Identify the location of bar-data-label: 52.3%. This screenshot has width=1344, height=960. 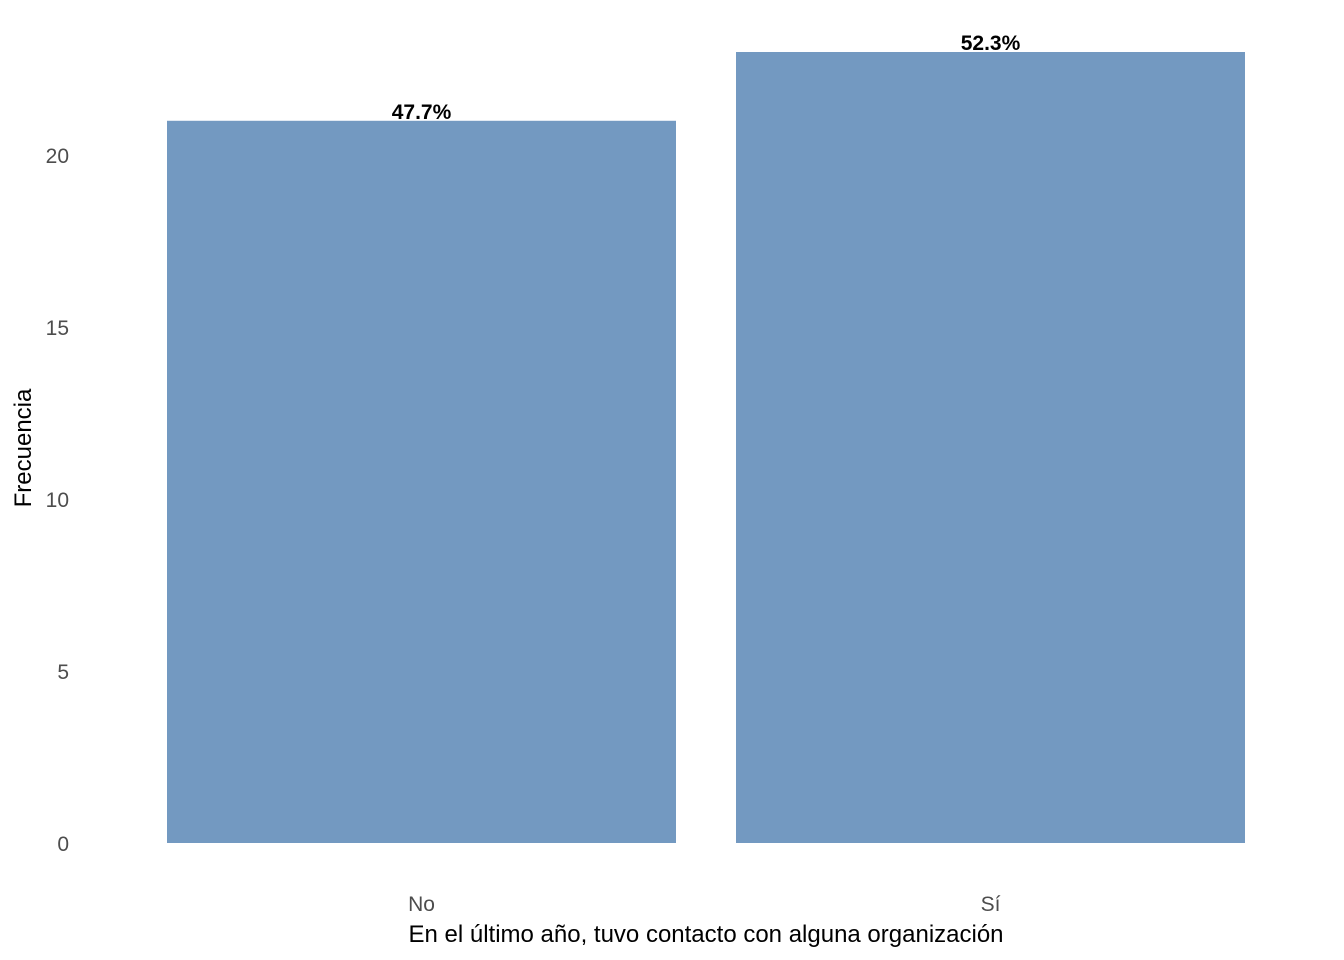
(991, 43).